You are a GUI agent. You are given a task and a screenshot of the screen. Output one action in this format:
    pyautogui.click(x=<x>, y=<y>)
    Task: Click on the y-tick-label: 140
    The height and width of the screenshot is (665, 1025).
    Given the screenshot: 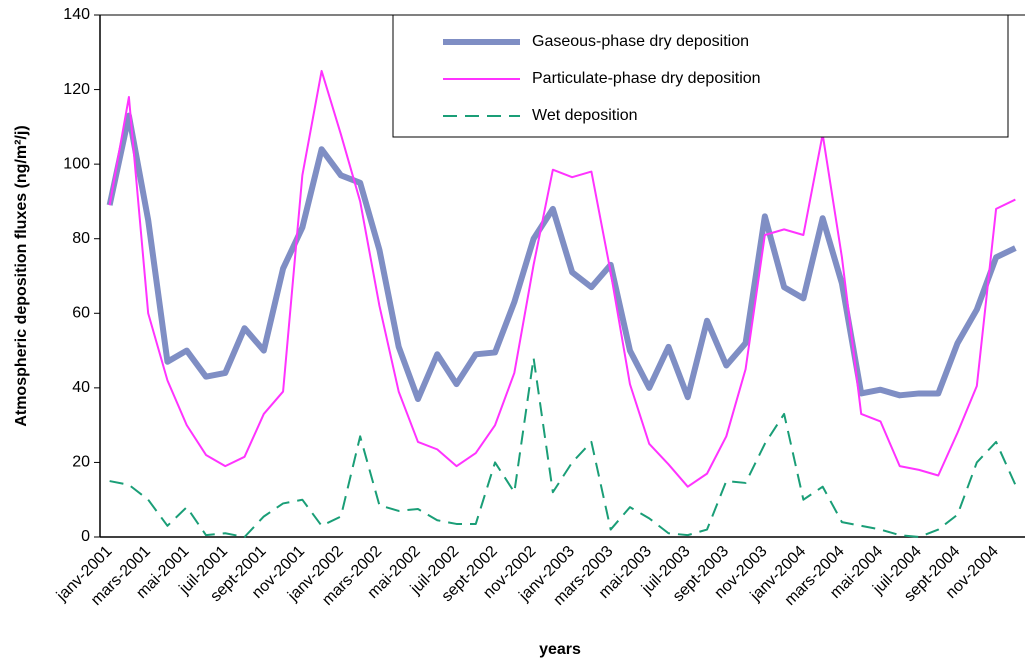 What is the action you would take?
    pyautogui.click(x=76, y=14)
    